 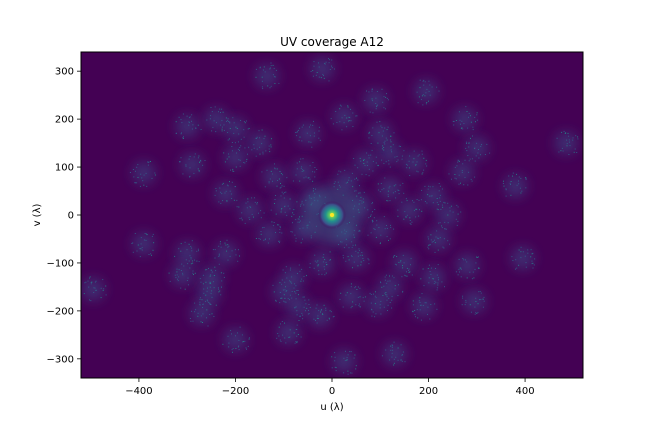 I want to click on y-tick-label: 0, so click(x=71, y=216).